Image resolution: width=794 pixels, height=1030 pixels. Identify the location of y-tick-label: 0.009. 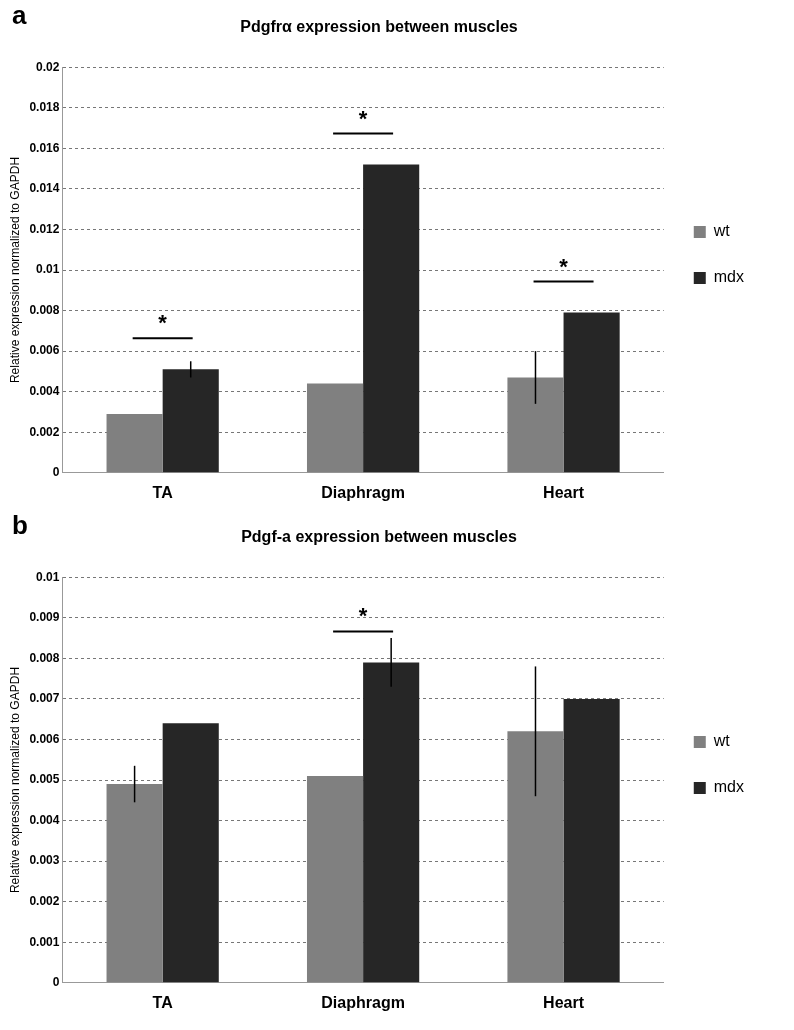
(44, 617).